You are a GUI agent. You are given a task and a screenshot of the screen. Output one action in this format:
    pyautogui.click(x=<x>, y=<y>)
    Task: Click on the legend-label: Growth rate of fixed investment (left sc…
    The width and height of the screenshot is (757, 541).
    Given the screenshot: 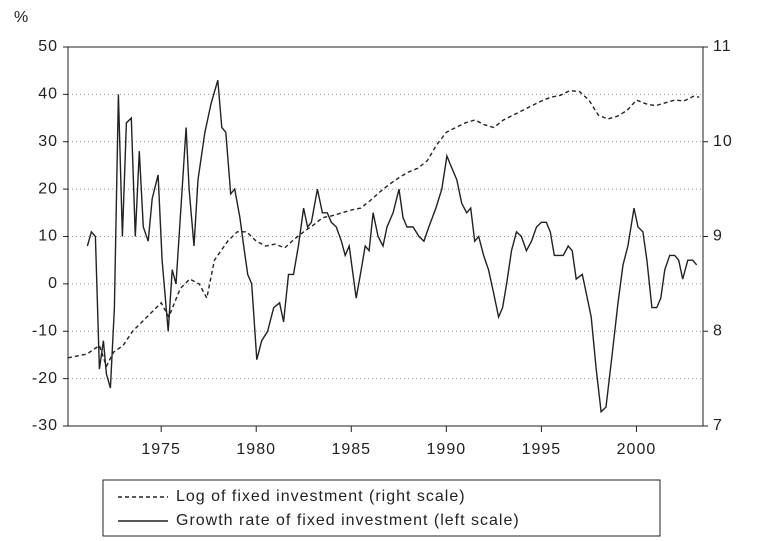 What is the action you would take?
    pyautogui.click(x=348, y=520)
    